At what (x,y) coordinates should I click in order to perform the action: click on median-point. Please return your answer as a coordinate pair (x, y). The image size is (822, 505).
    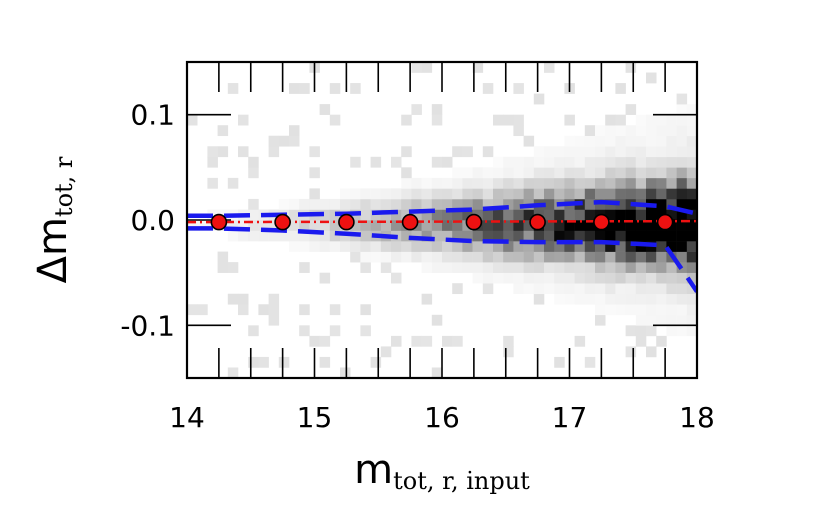
    Looking at the image, I should click on (537, 222).